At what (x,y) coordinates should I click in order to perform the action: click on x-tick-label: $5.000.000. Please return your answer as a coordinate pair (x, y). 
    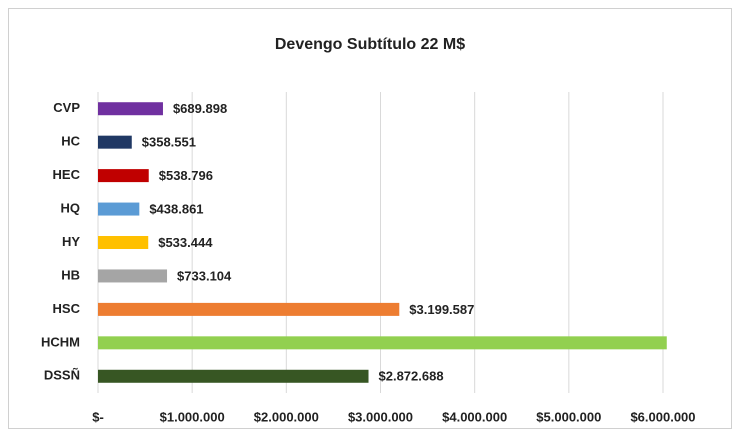
    Looking at the image, I should click on (568, 416).